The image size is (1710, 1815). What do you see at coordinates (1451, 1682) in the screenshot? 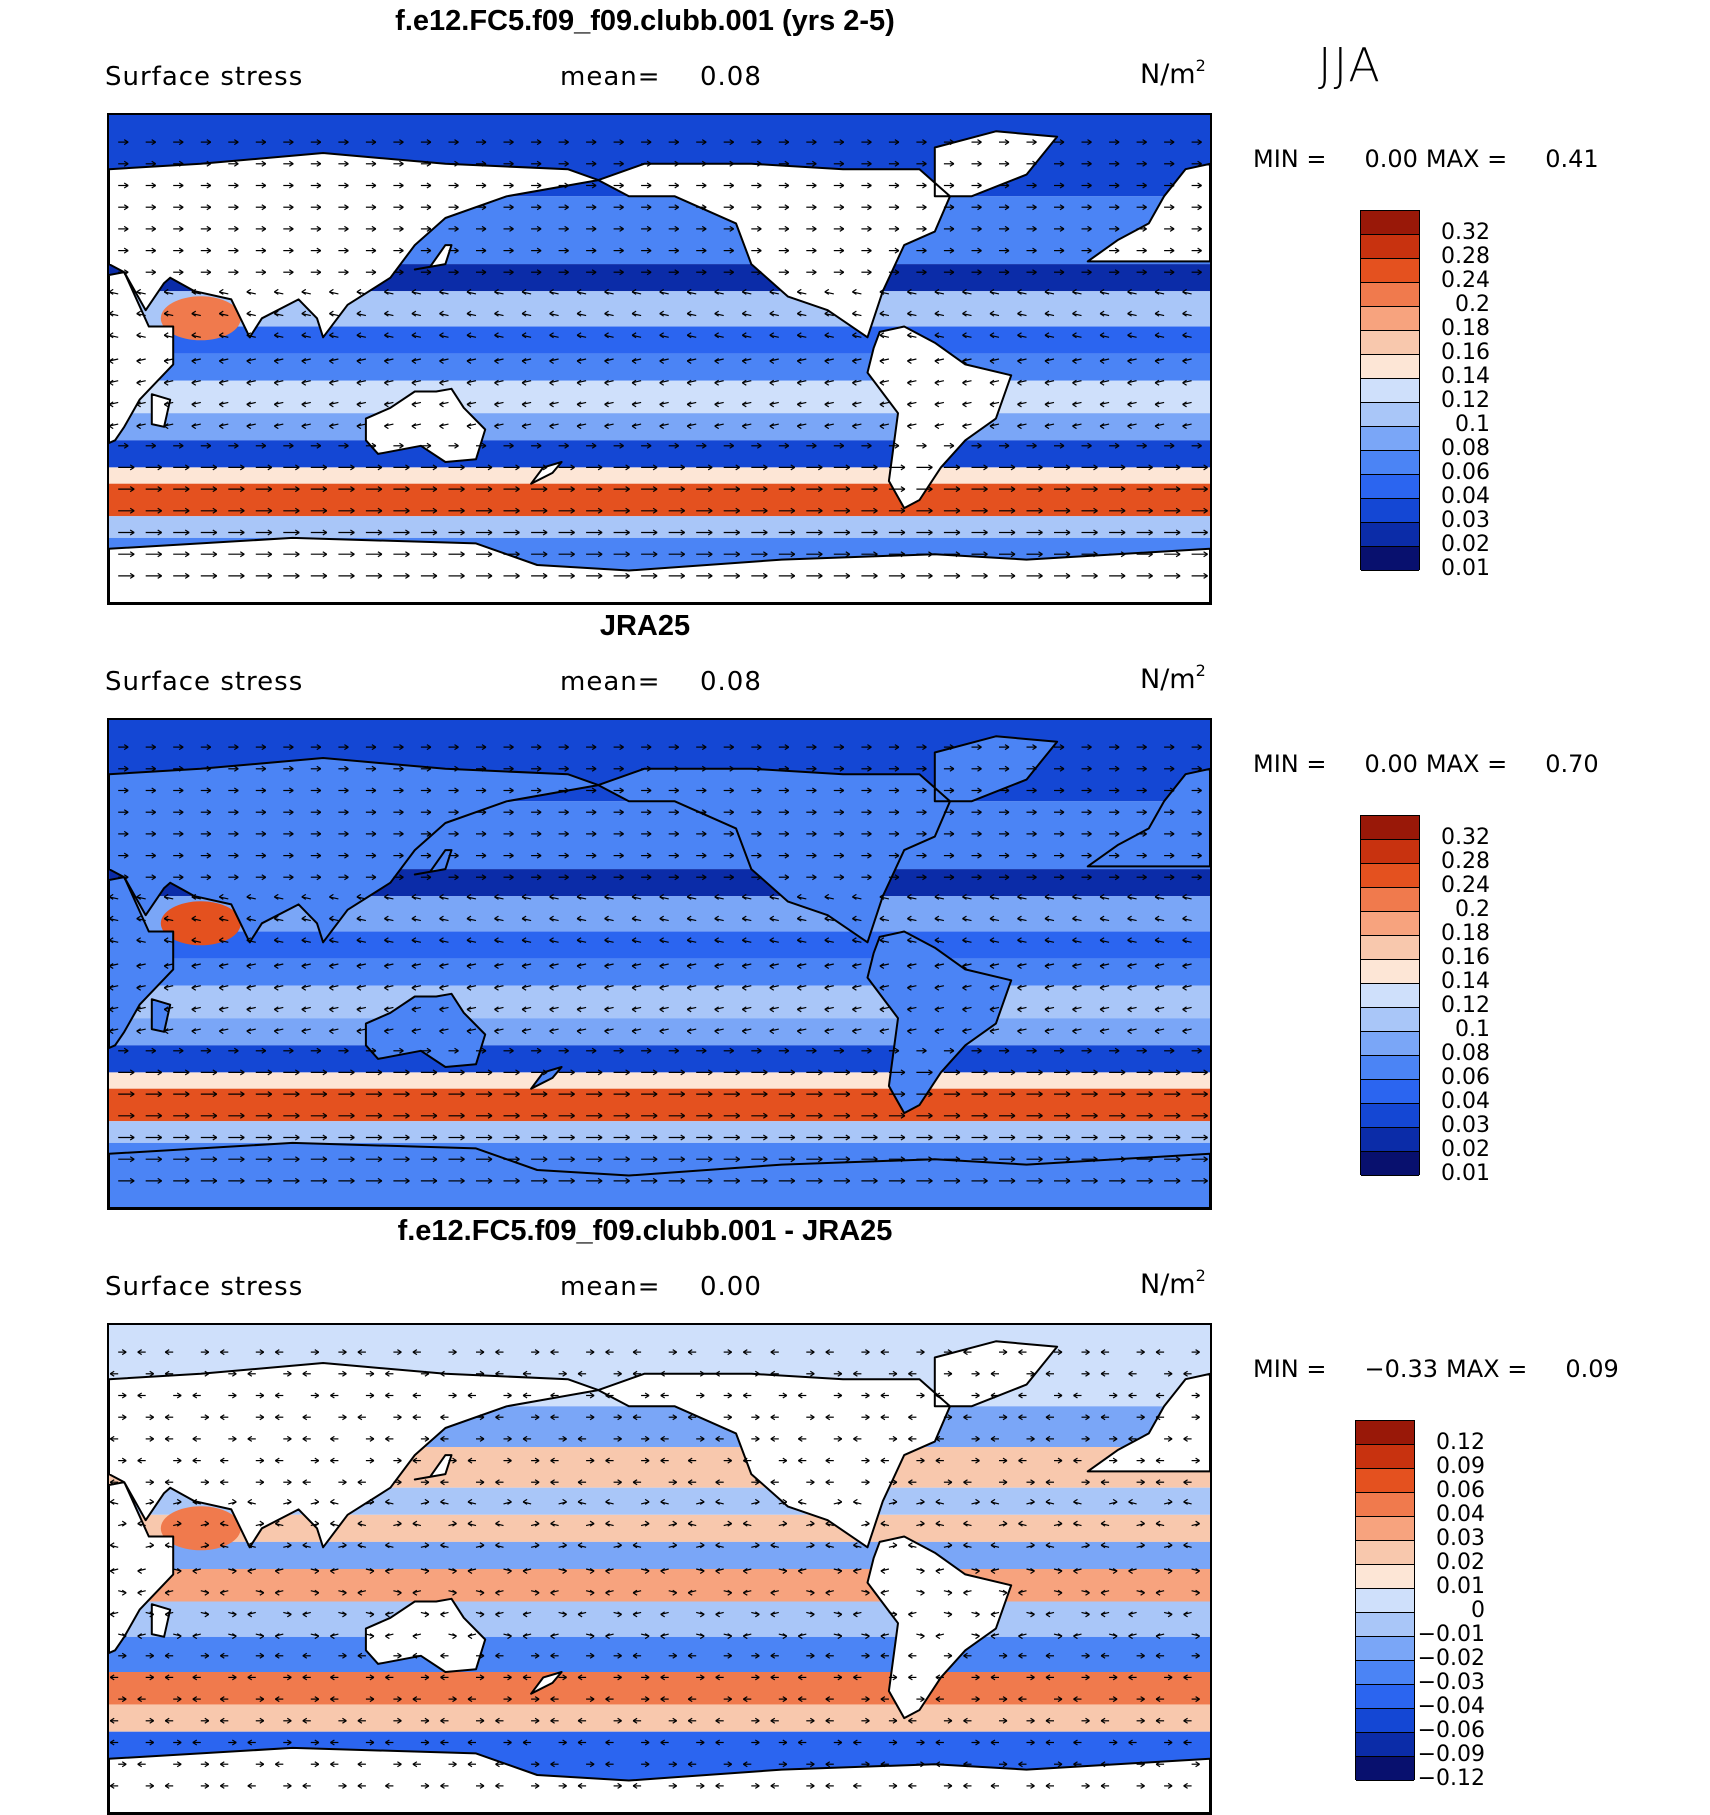
I see `colorbar-tick-label: −0.03` at bounding box center [1451, 1682].